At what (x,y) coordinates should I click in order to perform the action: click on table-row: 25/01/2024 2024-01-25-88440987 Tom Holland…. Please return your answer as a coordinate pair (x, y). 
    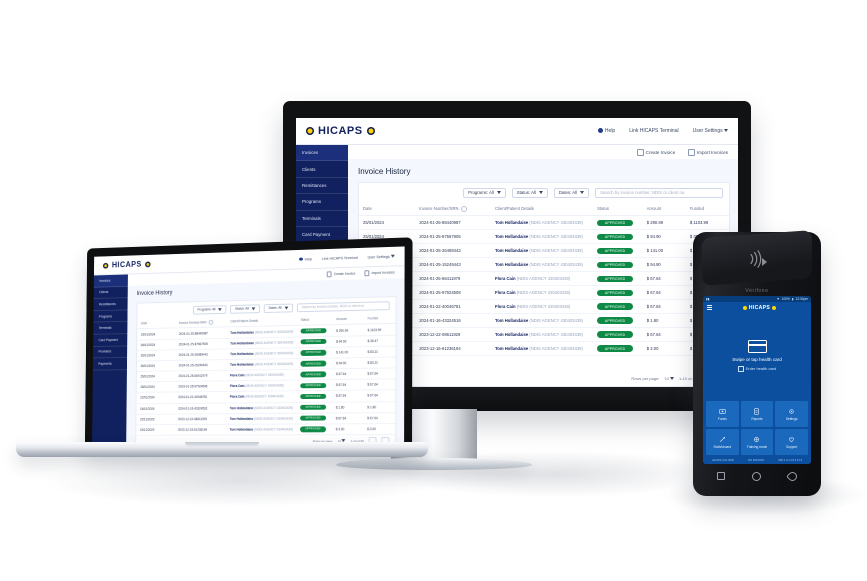
    Looking at the image, I should click on (544, 223).